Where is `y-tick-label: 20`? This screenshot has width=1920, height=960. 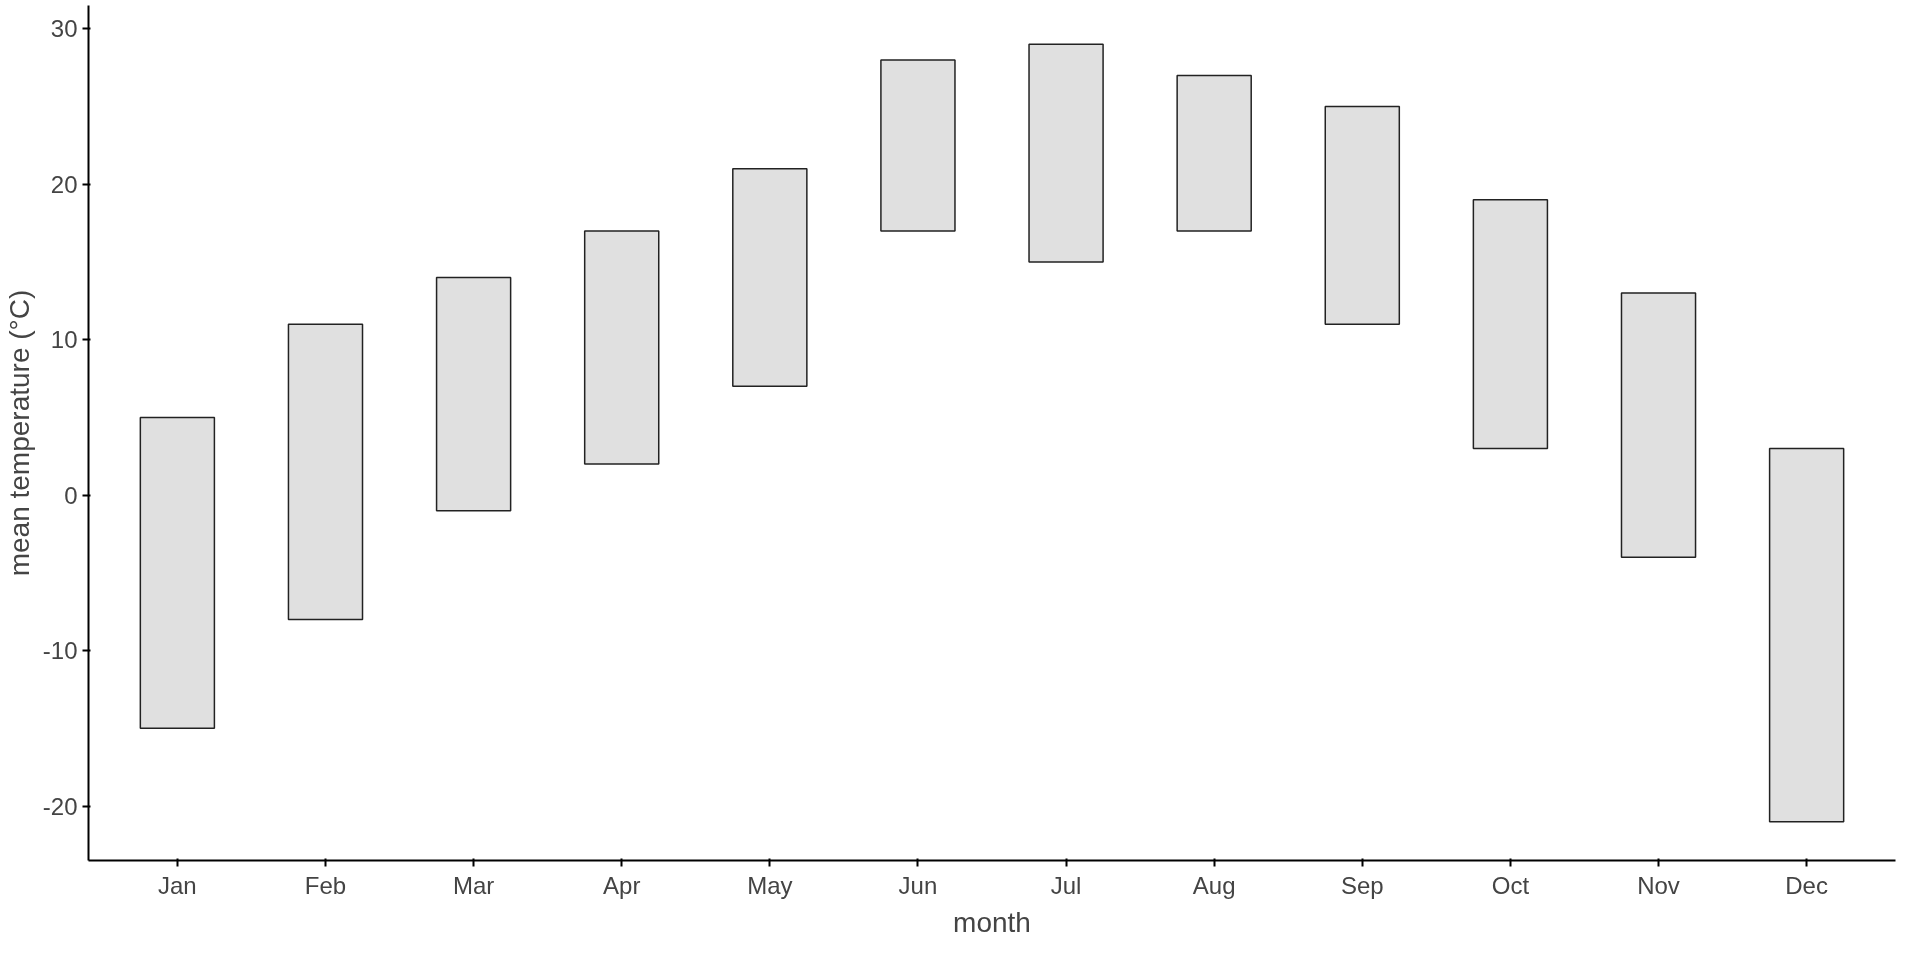 y-tick-label: 20 is located at coordinates (64, 184).